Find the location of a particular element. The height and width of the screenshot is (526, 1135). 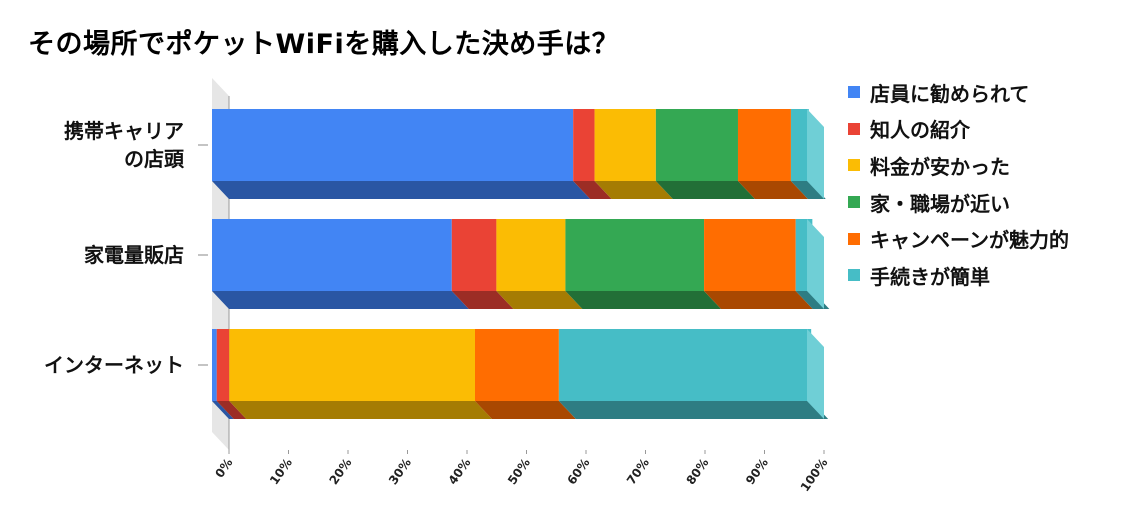

legend-label: 知人の紹介 is located at coordinates (920, 130).